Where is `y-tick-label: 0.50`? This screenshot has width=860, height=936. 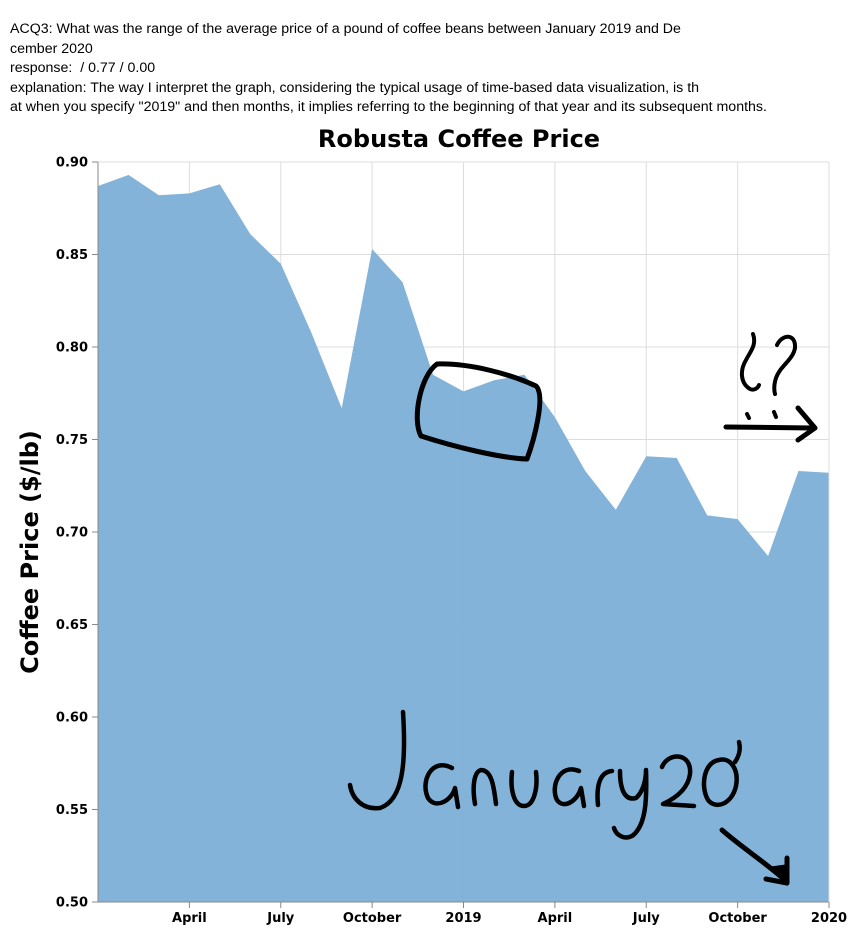
y-tick-label: 0.50 is located at coordinates (72, 903).